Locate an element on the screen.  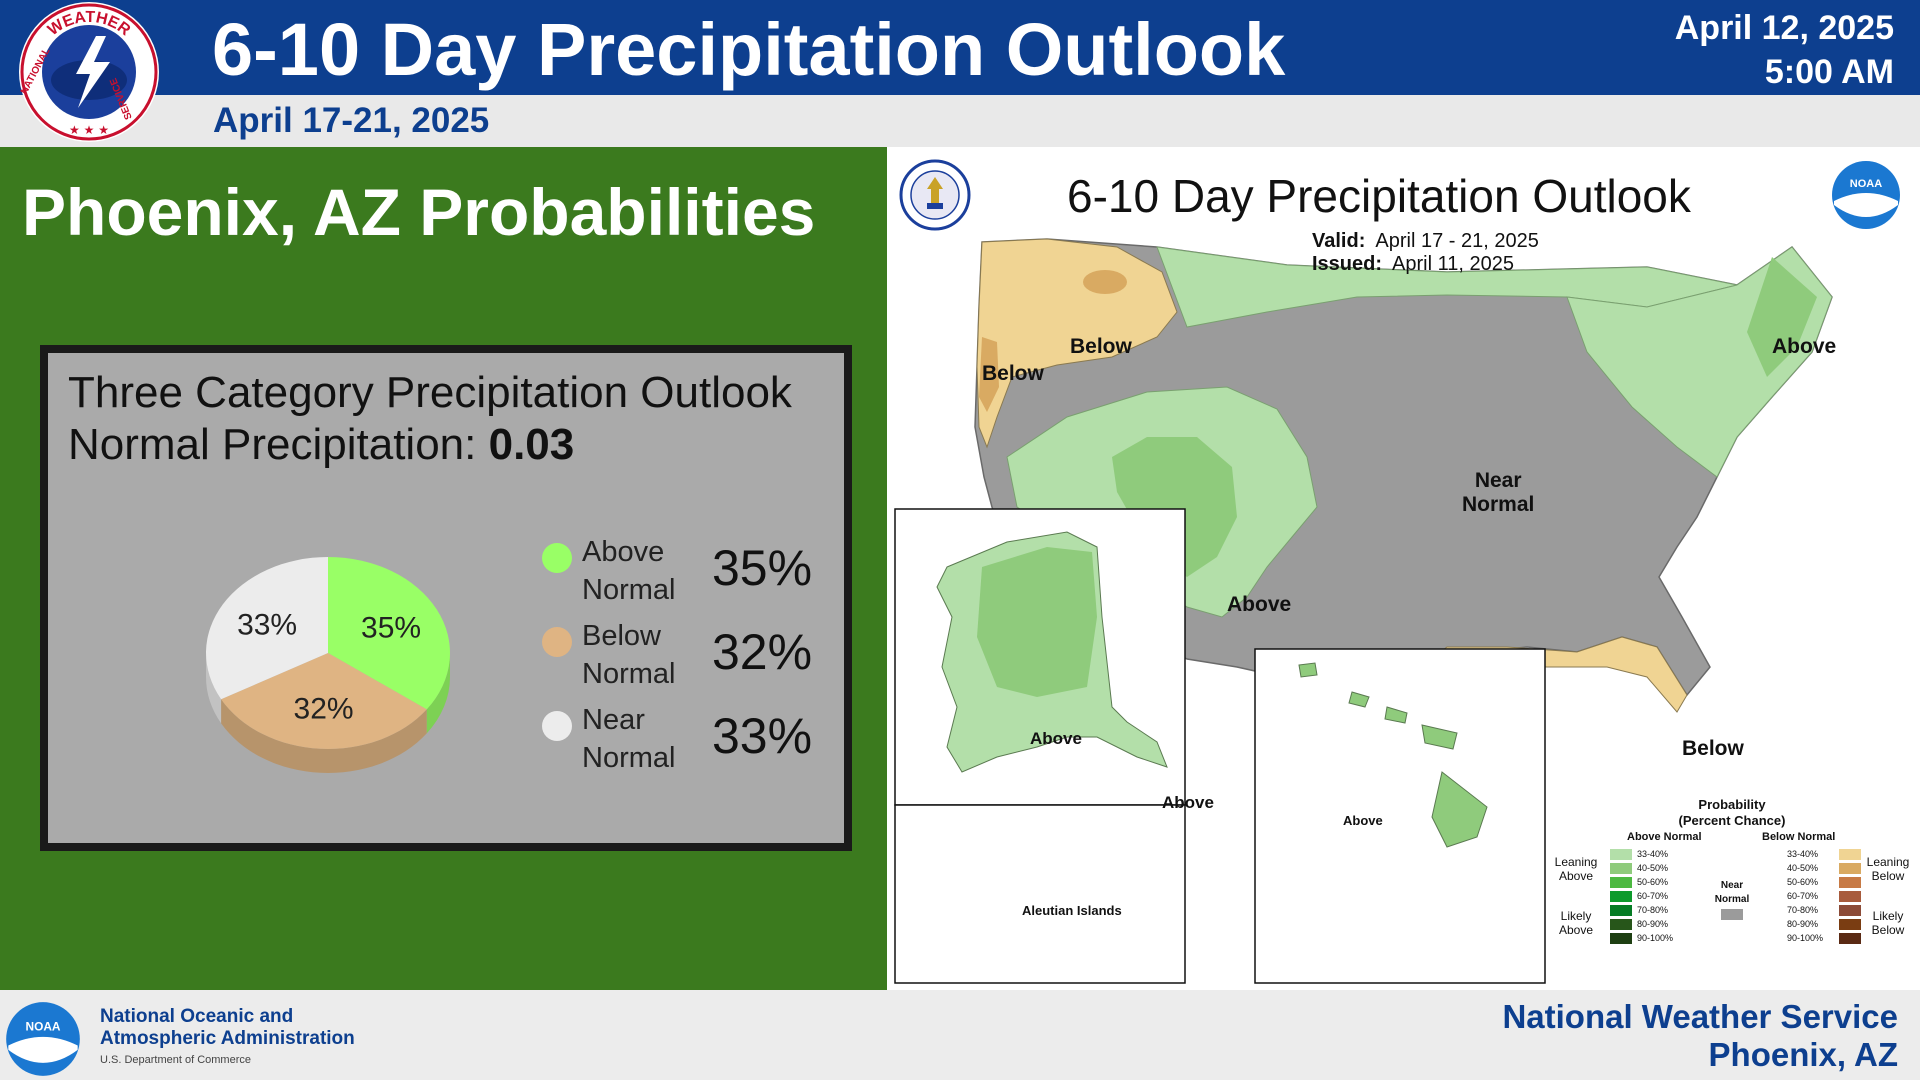
legend-above-value: 35% is located at coordinates (762, 568).